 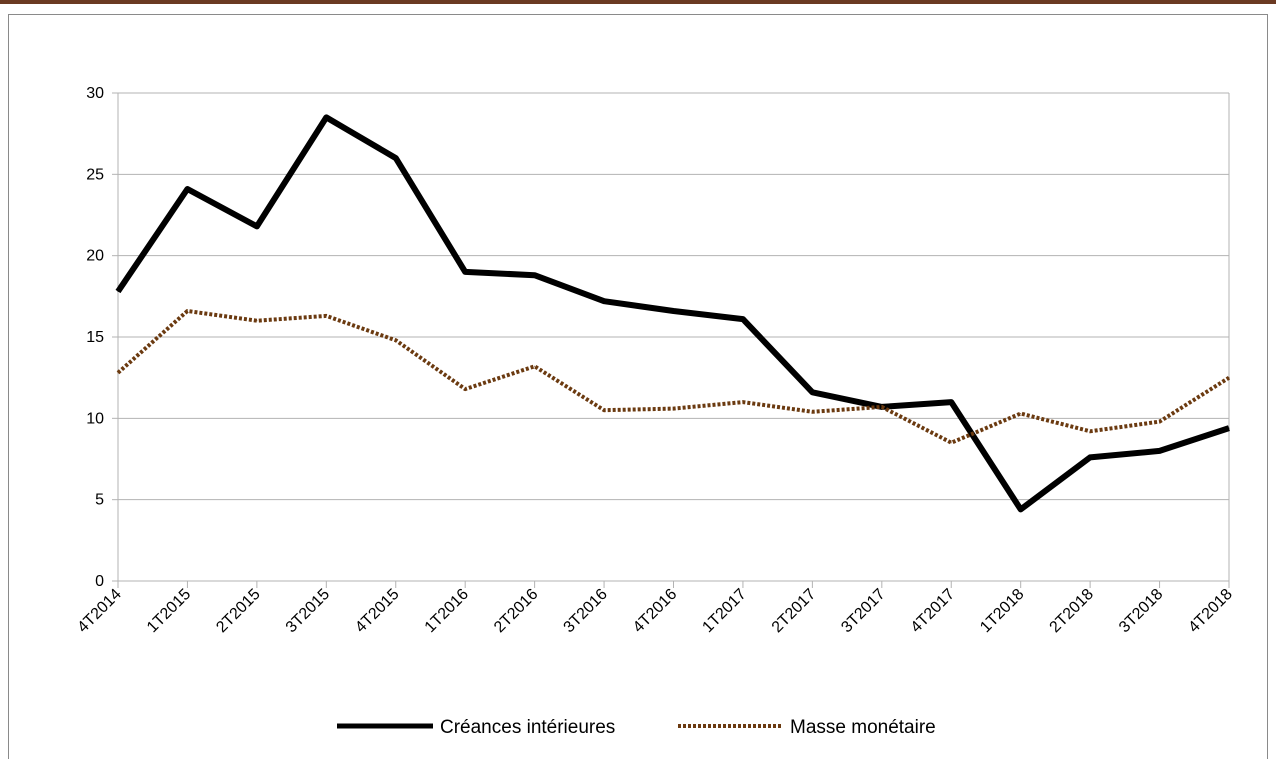 I want to click on y-tick-label: 30, so click(x=95, y=93).